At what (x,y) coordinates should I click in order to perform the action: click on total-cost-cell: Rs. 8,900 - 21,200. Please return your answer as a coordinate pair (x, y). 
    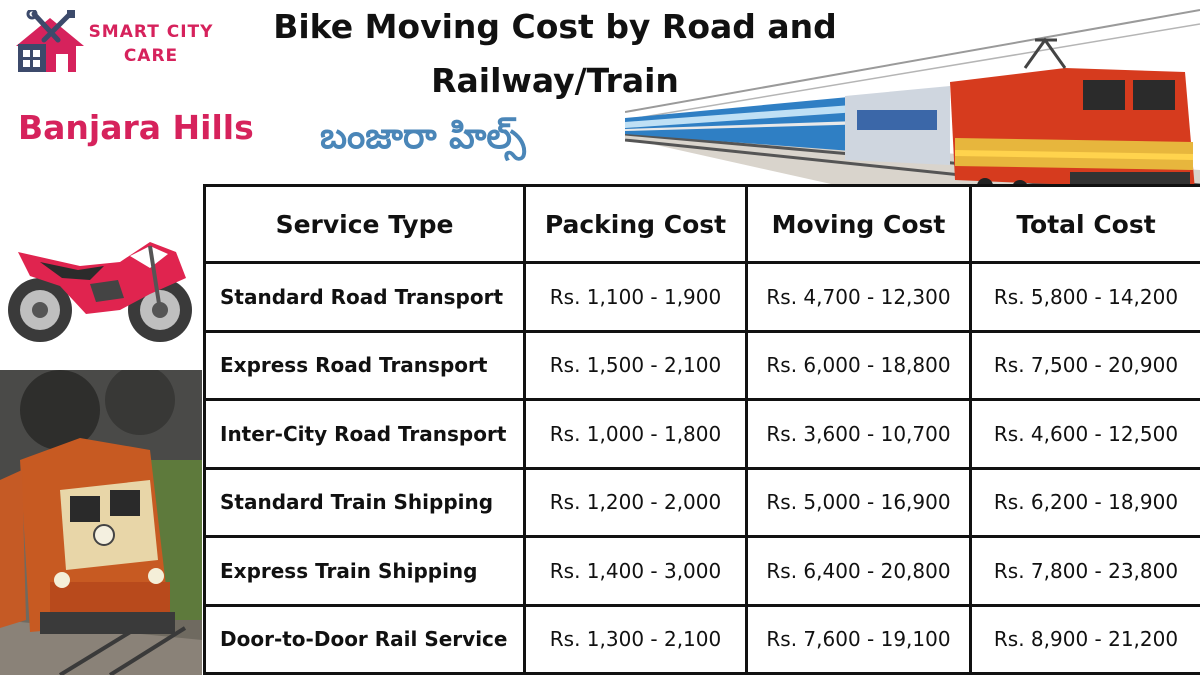
    Looking at the image, I should click on (1084, 639).